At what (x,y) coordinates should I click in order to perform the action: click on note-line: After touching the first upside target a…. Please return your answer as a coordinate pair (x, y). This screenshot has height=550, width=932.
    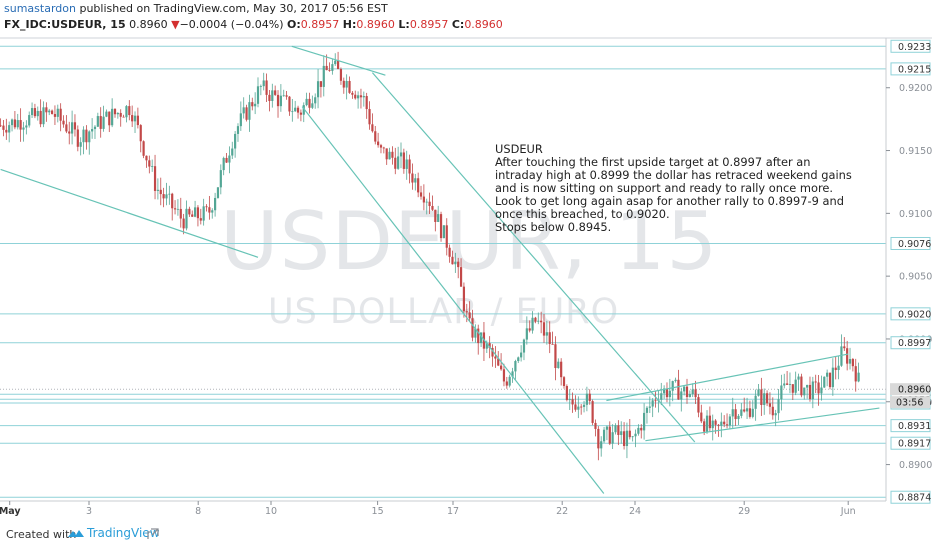
    Looking at the image, I should click on (653, 162).